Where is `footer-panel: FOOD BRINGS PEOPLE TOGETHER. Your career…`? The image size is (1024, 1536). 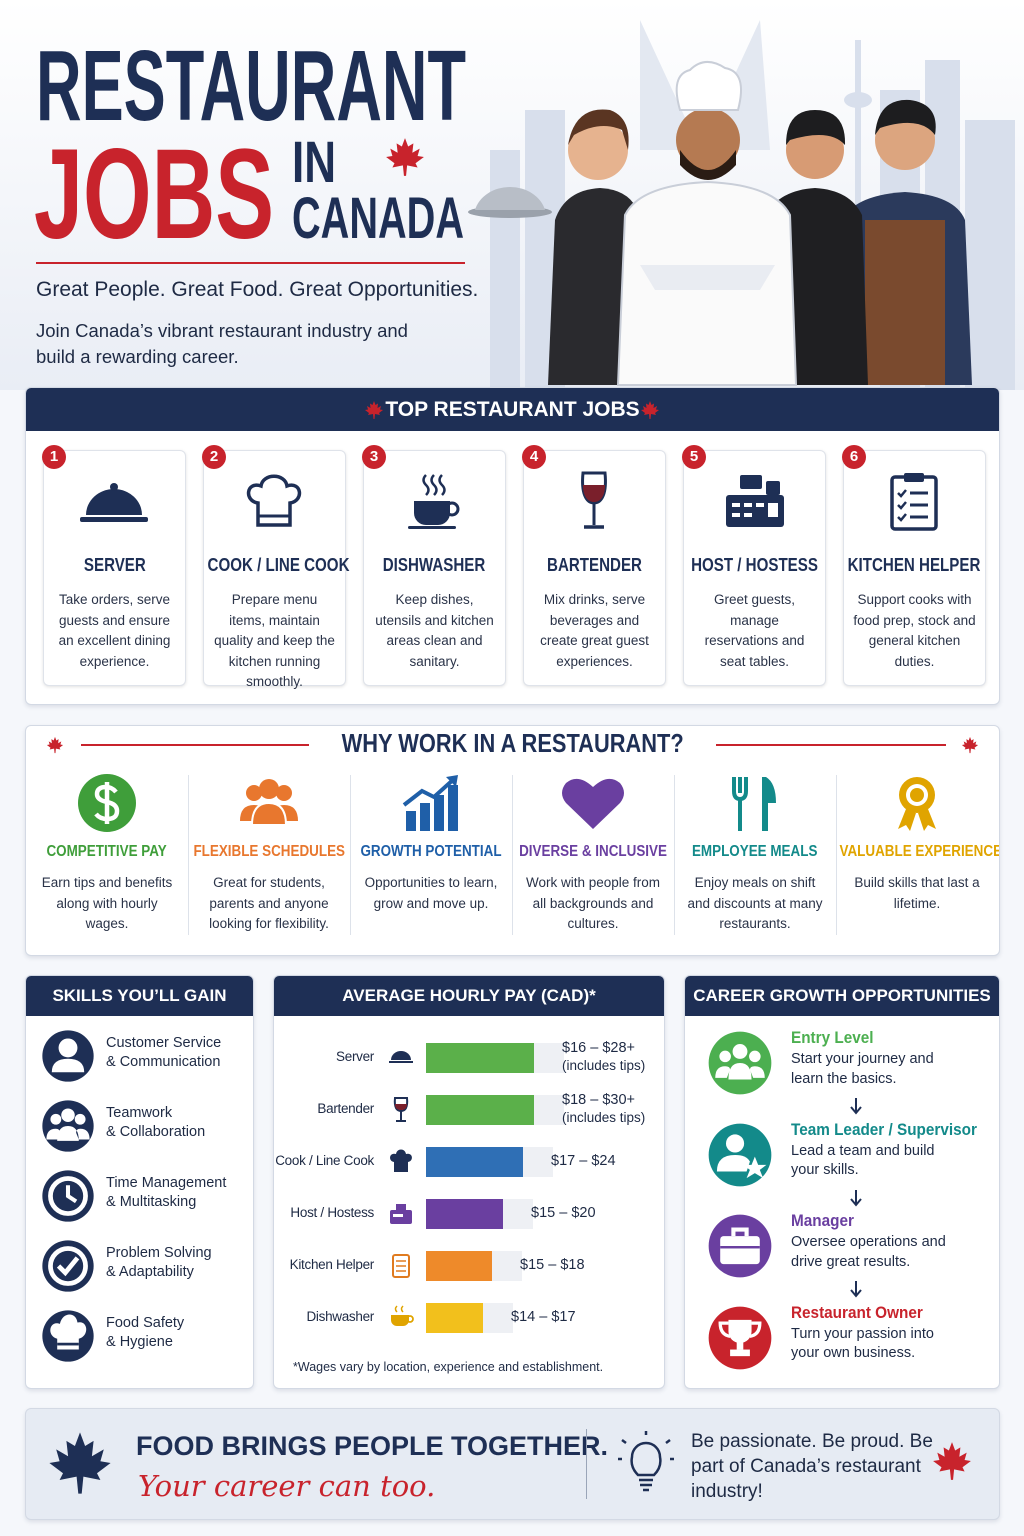
footer-panel: FOOD BRINGS PEOPLE TOGETHER. Your career… is located at coordinates (512, 1464).